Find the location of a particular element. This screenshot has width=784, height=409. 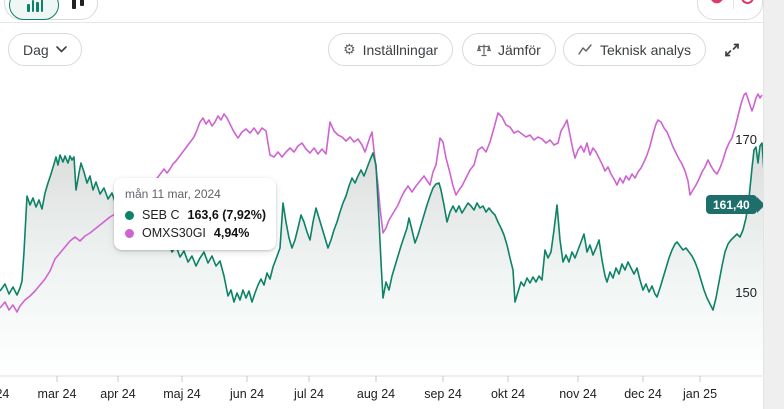

x-axis-label: nov 24 is located at coordinates (578, 394).